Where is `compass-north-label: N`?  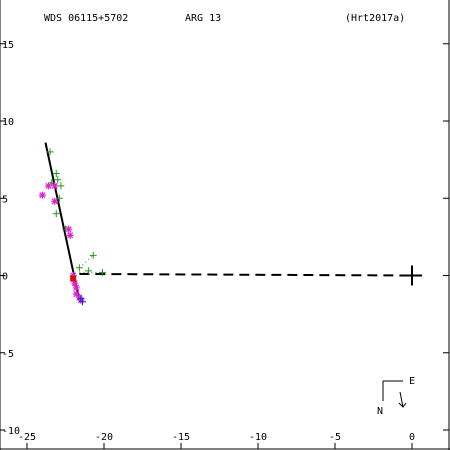 compass-north-label: N is located at coordinates (380, 411).